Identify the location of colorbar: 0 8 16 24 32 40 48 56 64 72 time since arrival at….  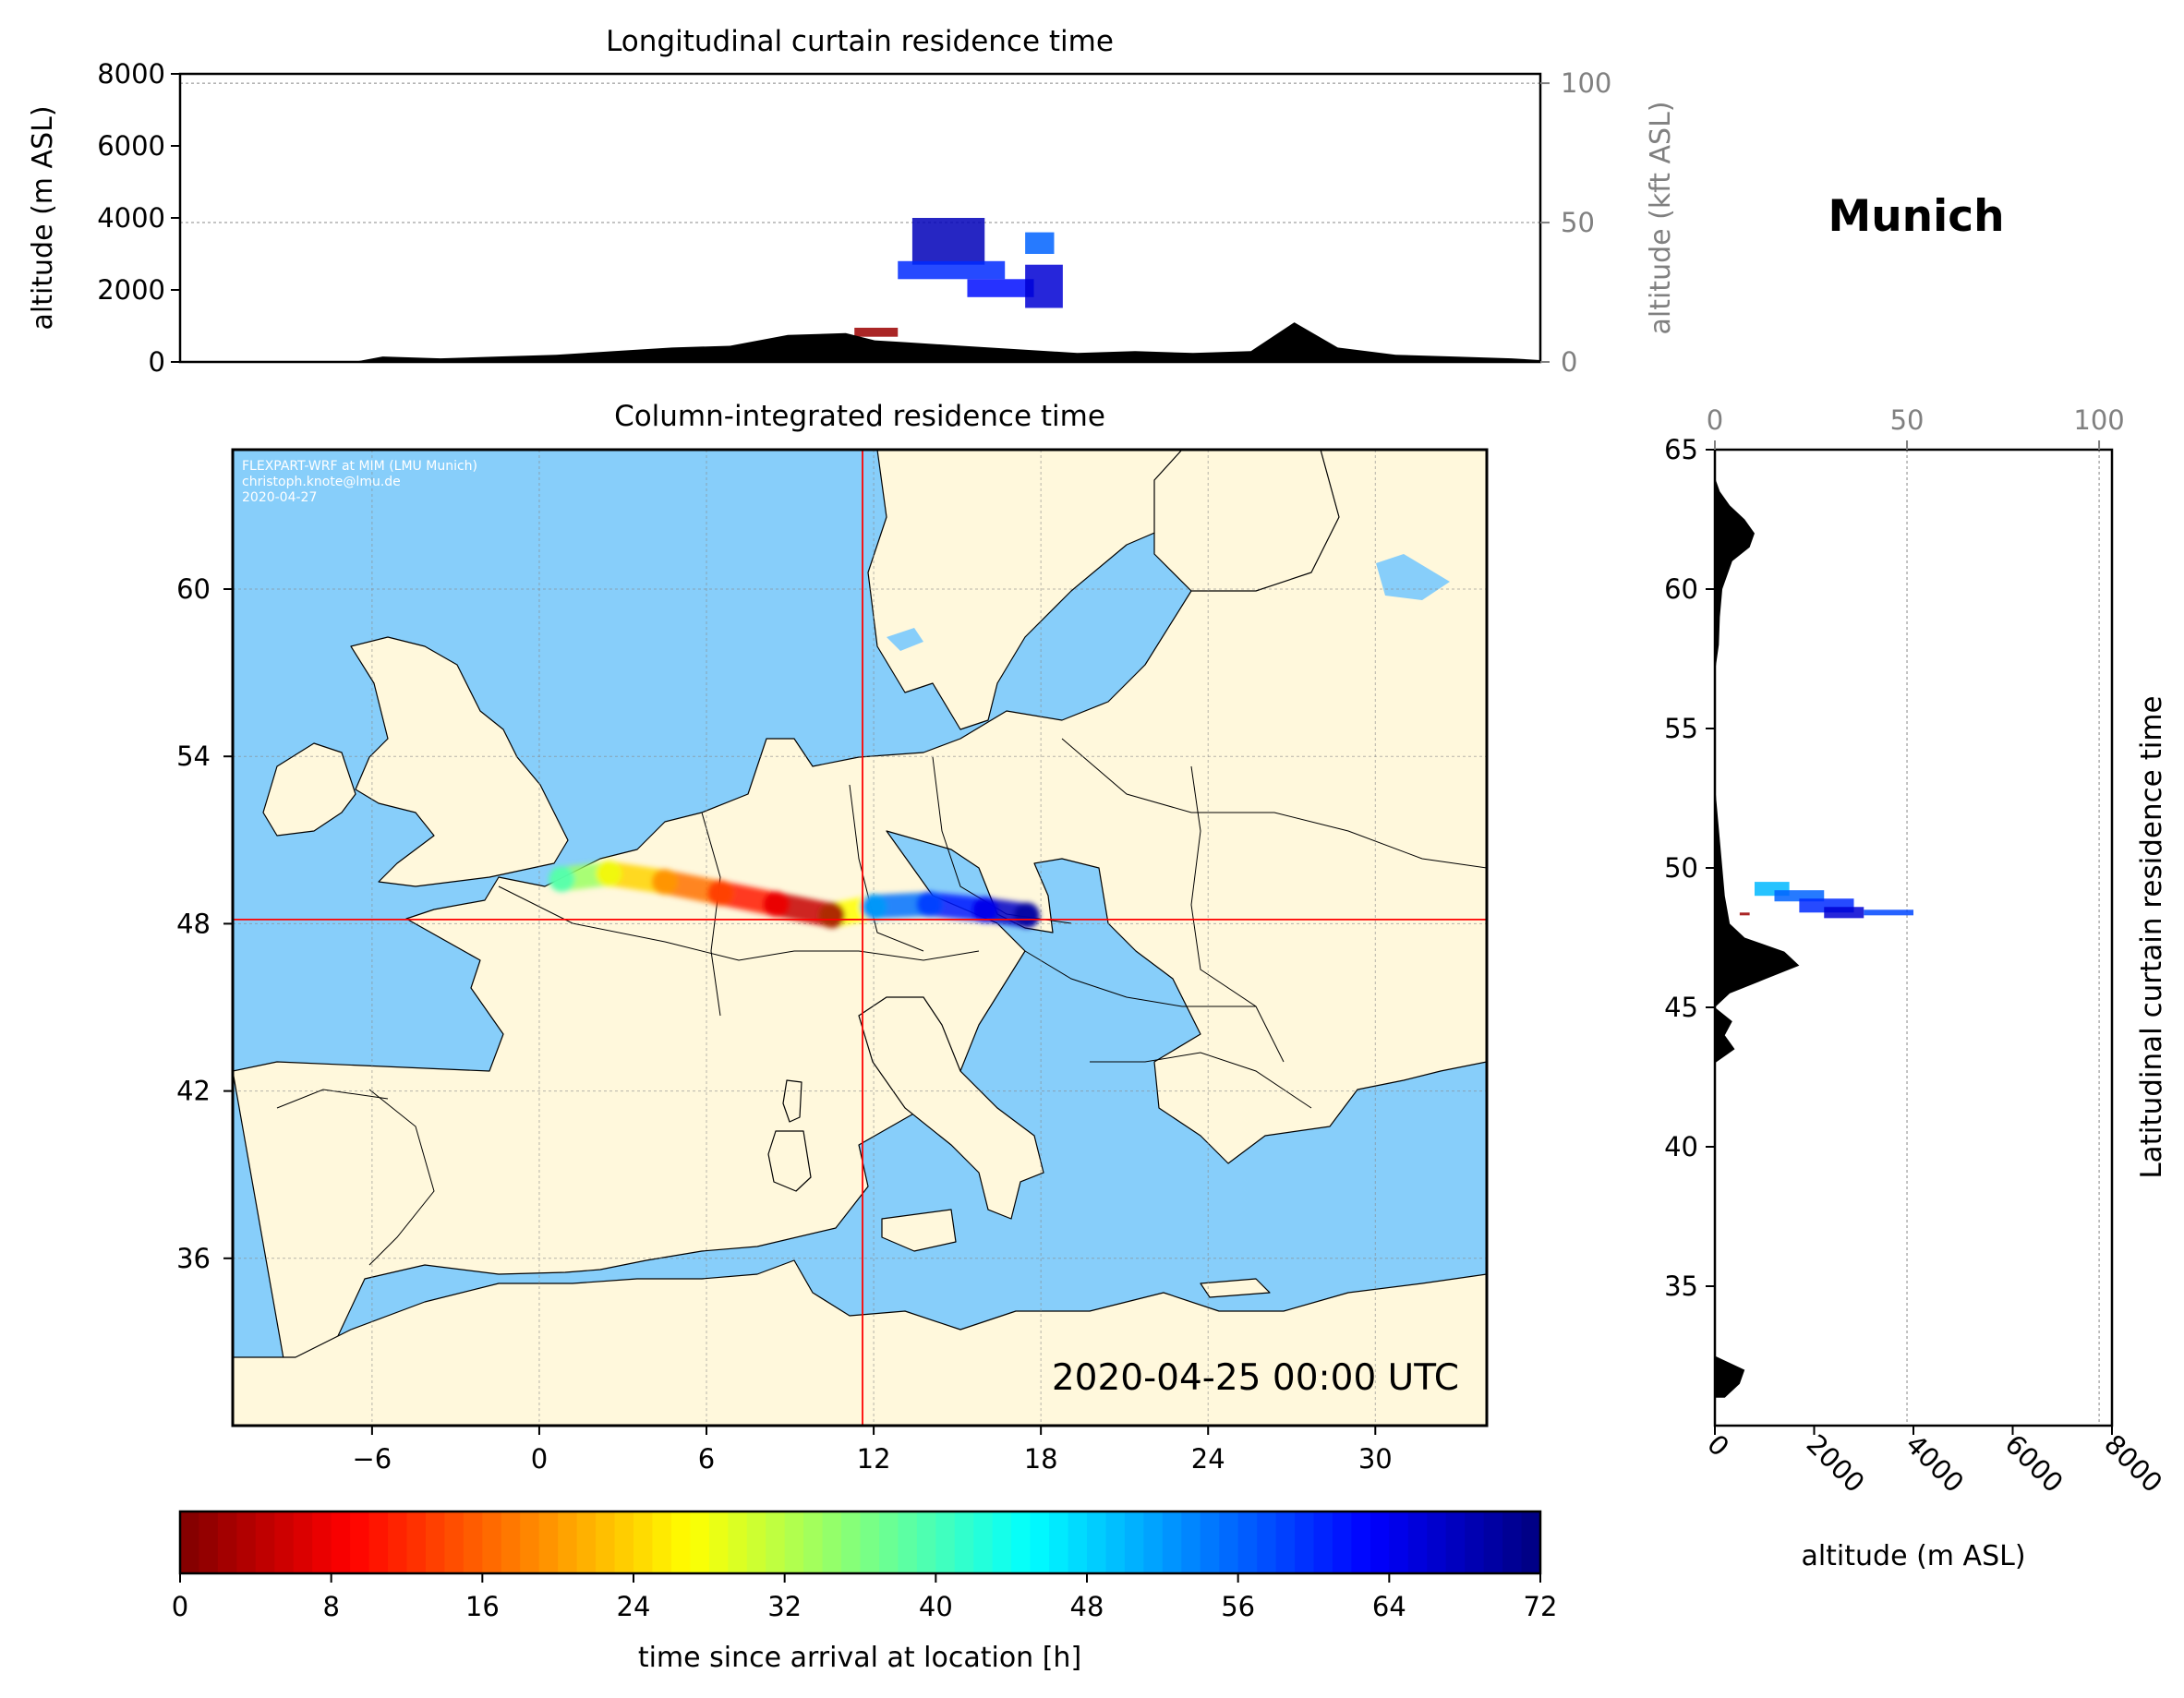
(864, 1592).